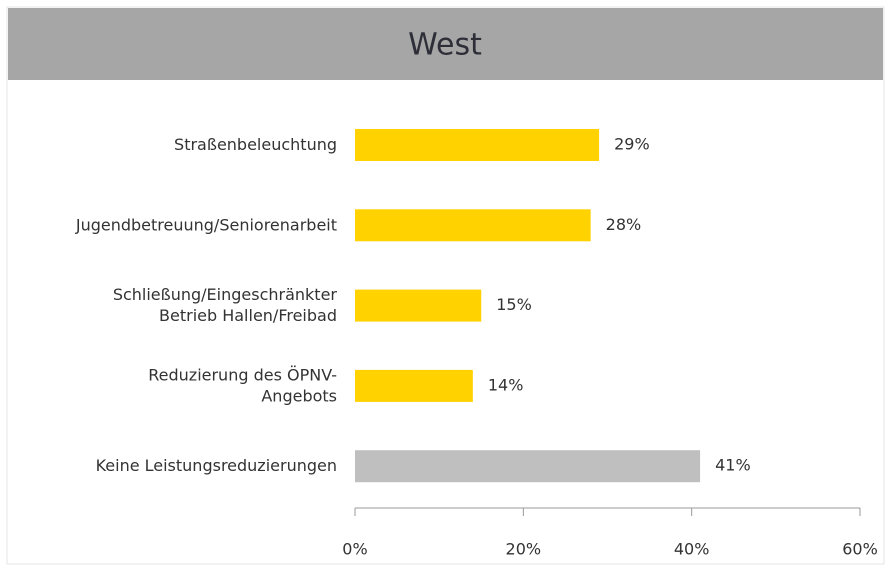 This screenshot has width=891, height=571. Describe the element at coordinates (692, 549) in the screenshot. I see `x-tick-label: 40%` at that location.